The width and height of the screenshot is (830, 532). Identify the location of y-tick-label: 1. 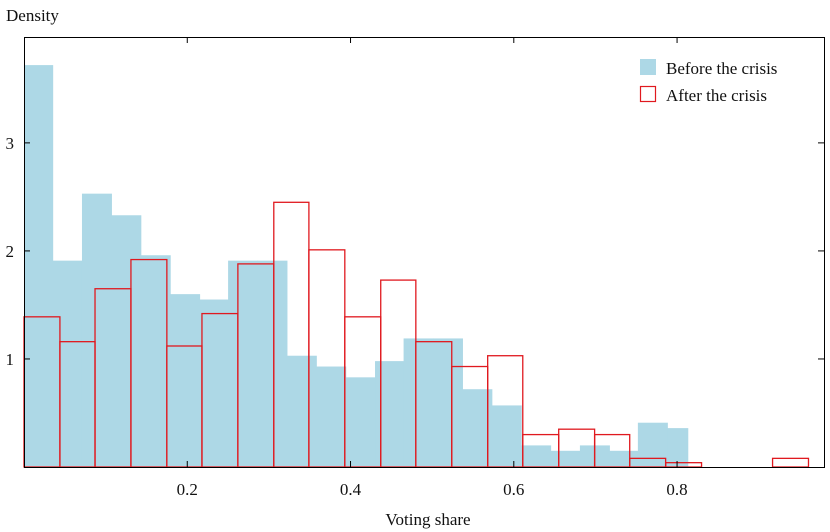
(10, 359).